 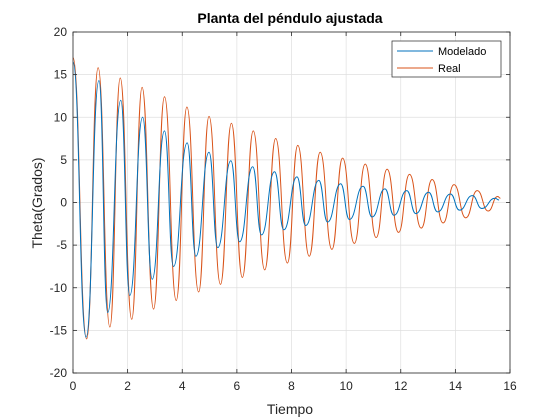 What do you see at coordinates (462, 52) in the screenshot?
I see `legend-label-modelado: Modelado` at bounding box center [462, 52].